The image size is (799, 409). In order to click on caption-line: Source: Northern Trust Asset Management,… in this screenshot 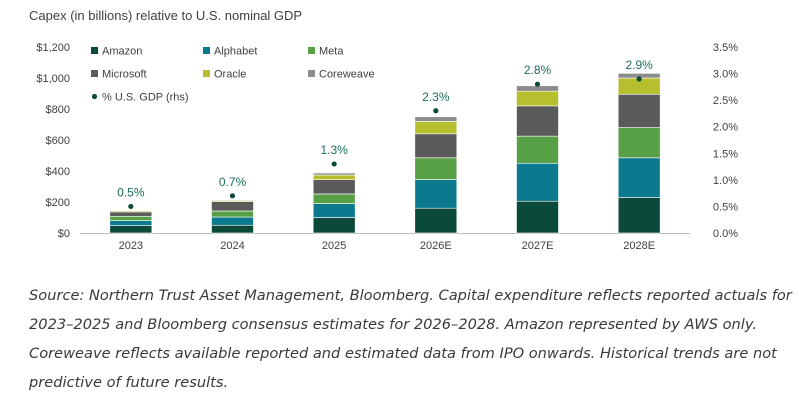, I will do `click(410, 295)`.